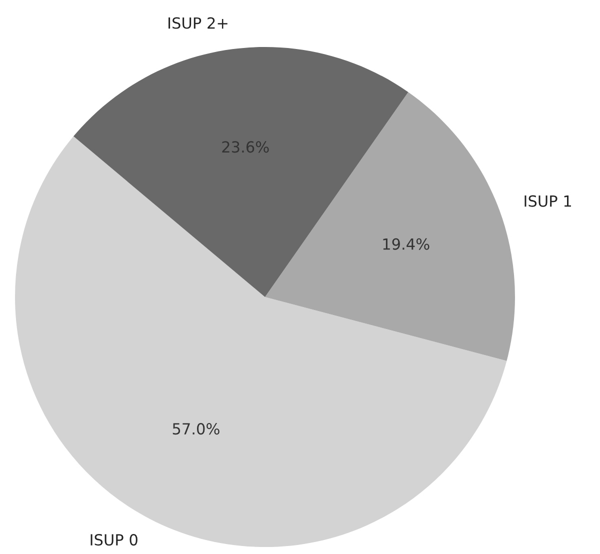 This screenshot has height=554, width=600. What do you see at coordinates (406, 244) in the screenshot?
I see `data-label: 19.4%` at bounding box center [406, 244].